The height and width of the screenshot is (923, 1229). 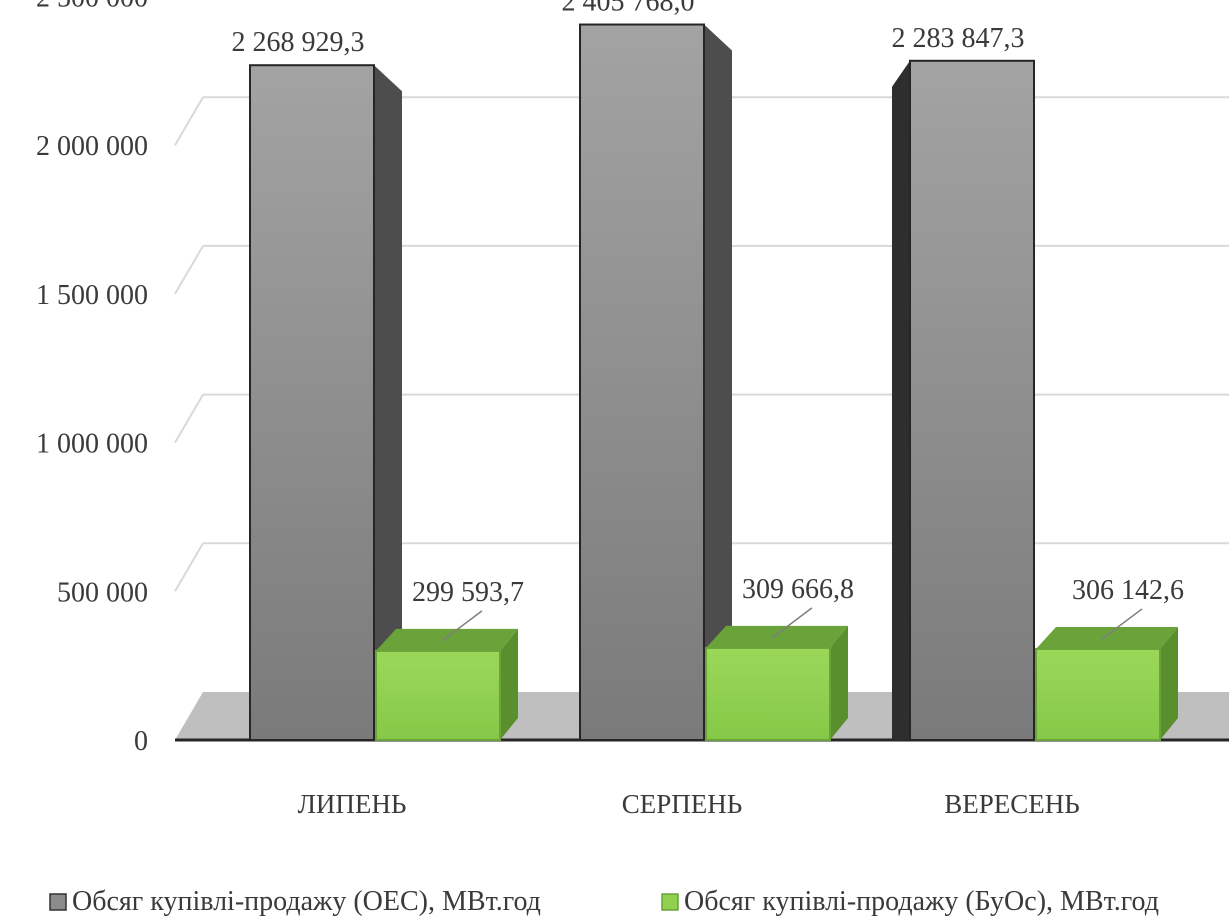 What do you see at coordinates (92, 146) in the screenshot?
I see `y-tick-label: 2 000 000` at bounding box center [92, 146].